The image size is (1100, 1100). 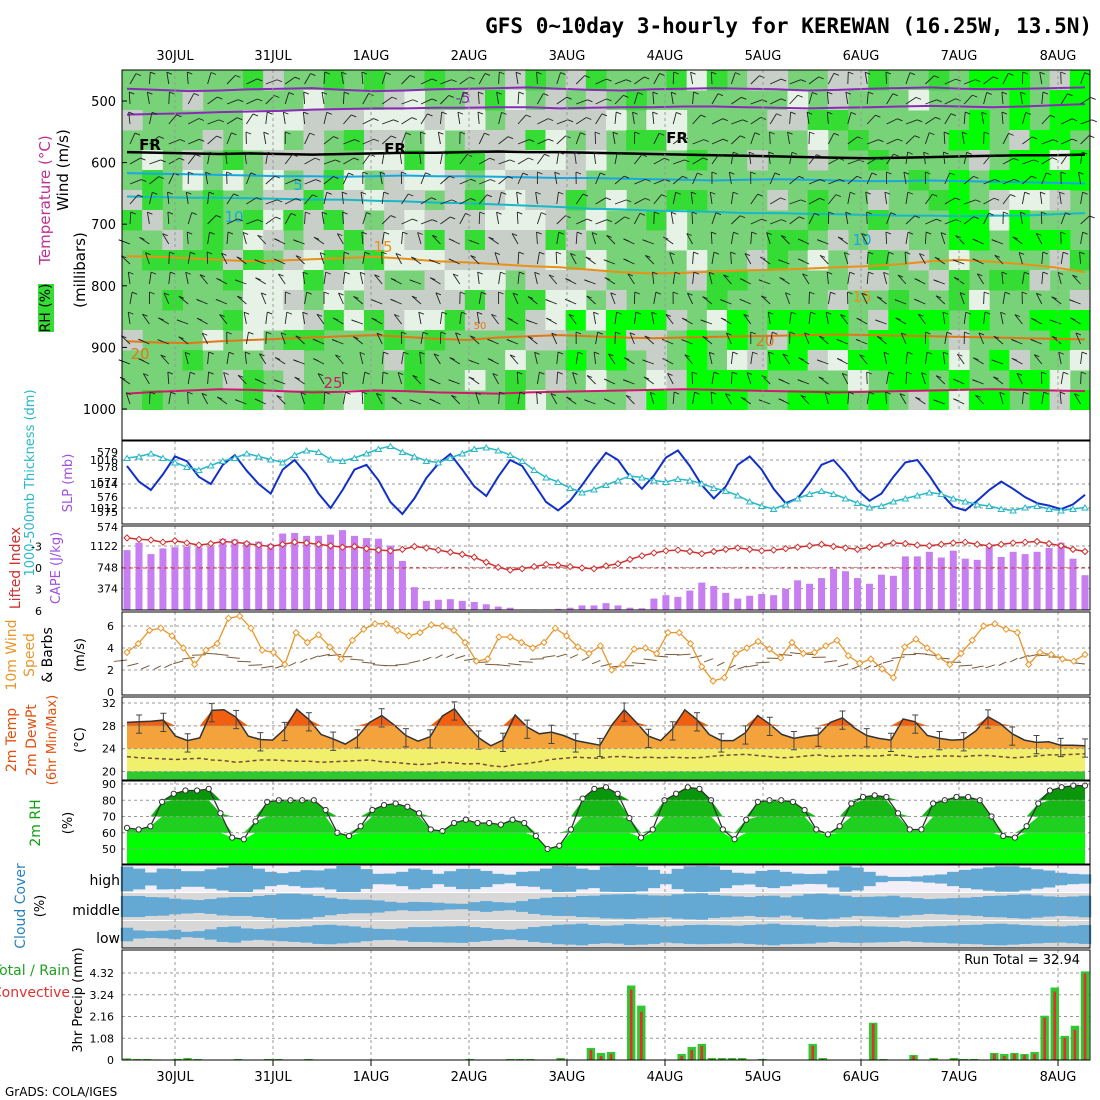 What do you see at coordinates (36, 822) in the screenshot?
I see `axis-label: 2m RH` at bounding box center [36, 822].